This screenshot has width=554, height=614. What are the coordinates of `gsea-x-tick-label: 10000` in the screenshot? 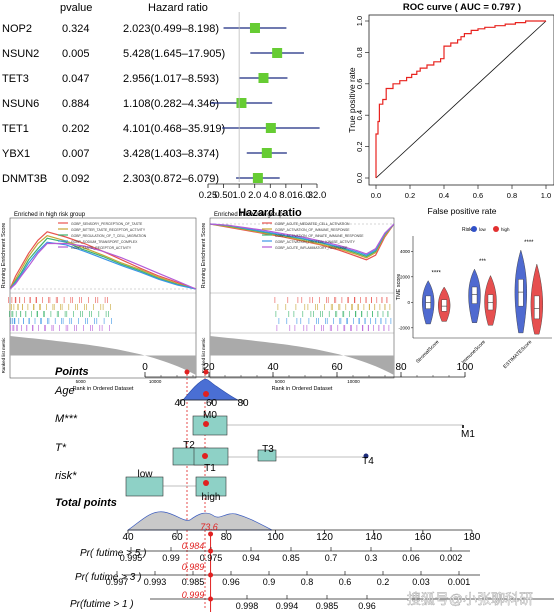 It's located at (353, 381).